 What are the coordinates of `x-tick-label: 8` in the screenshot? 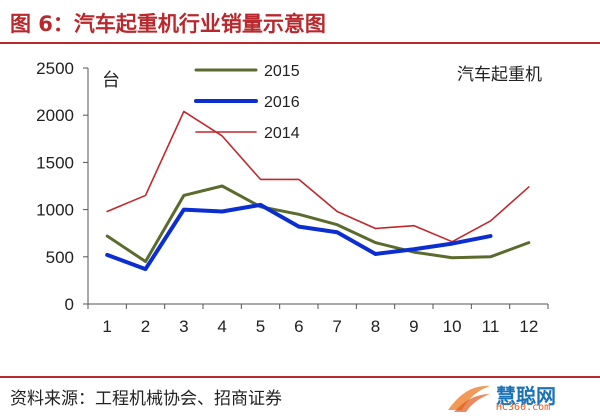 It's located at (375, 326).